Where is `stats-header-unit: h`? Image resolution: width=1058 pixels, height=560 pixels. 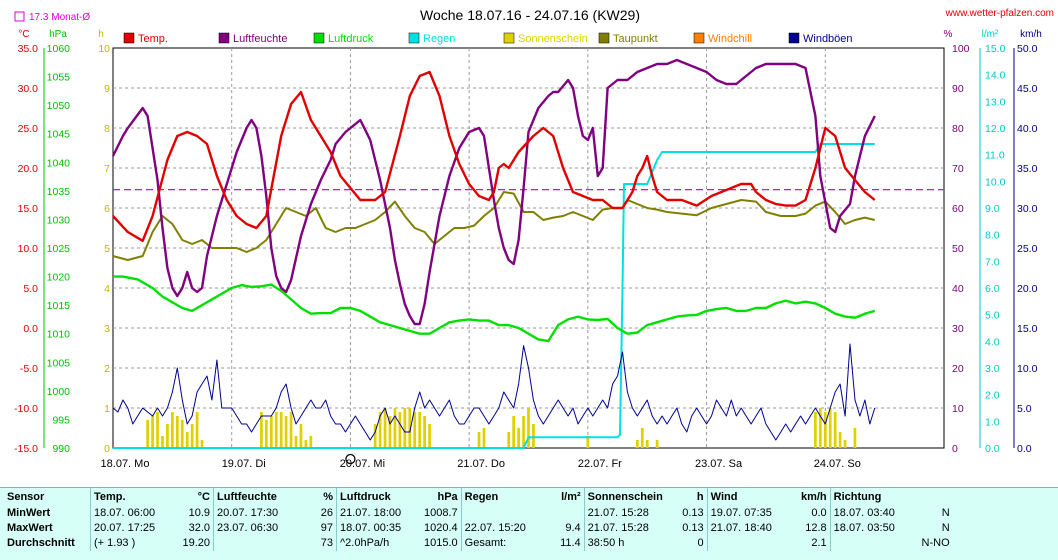 stats-header-unit: h is located at coordinates (700, 496).